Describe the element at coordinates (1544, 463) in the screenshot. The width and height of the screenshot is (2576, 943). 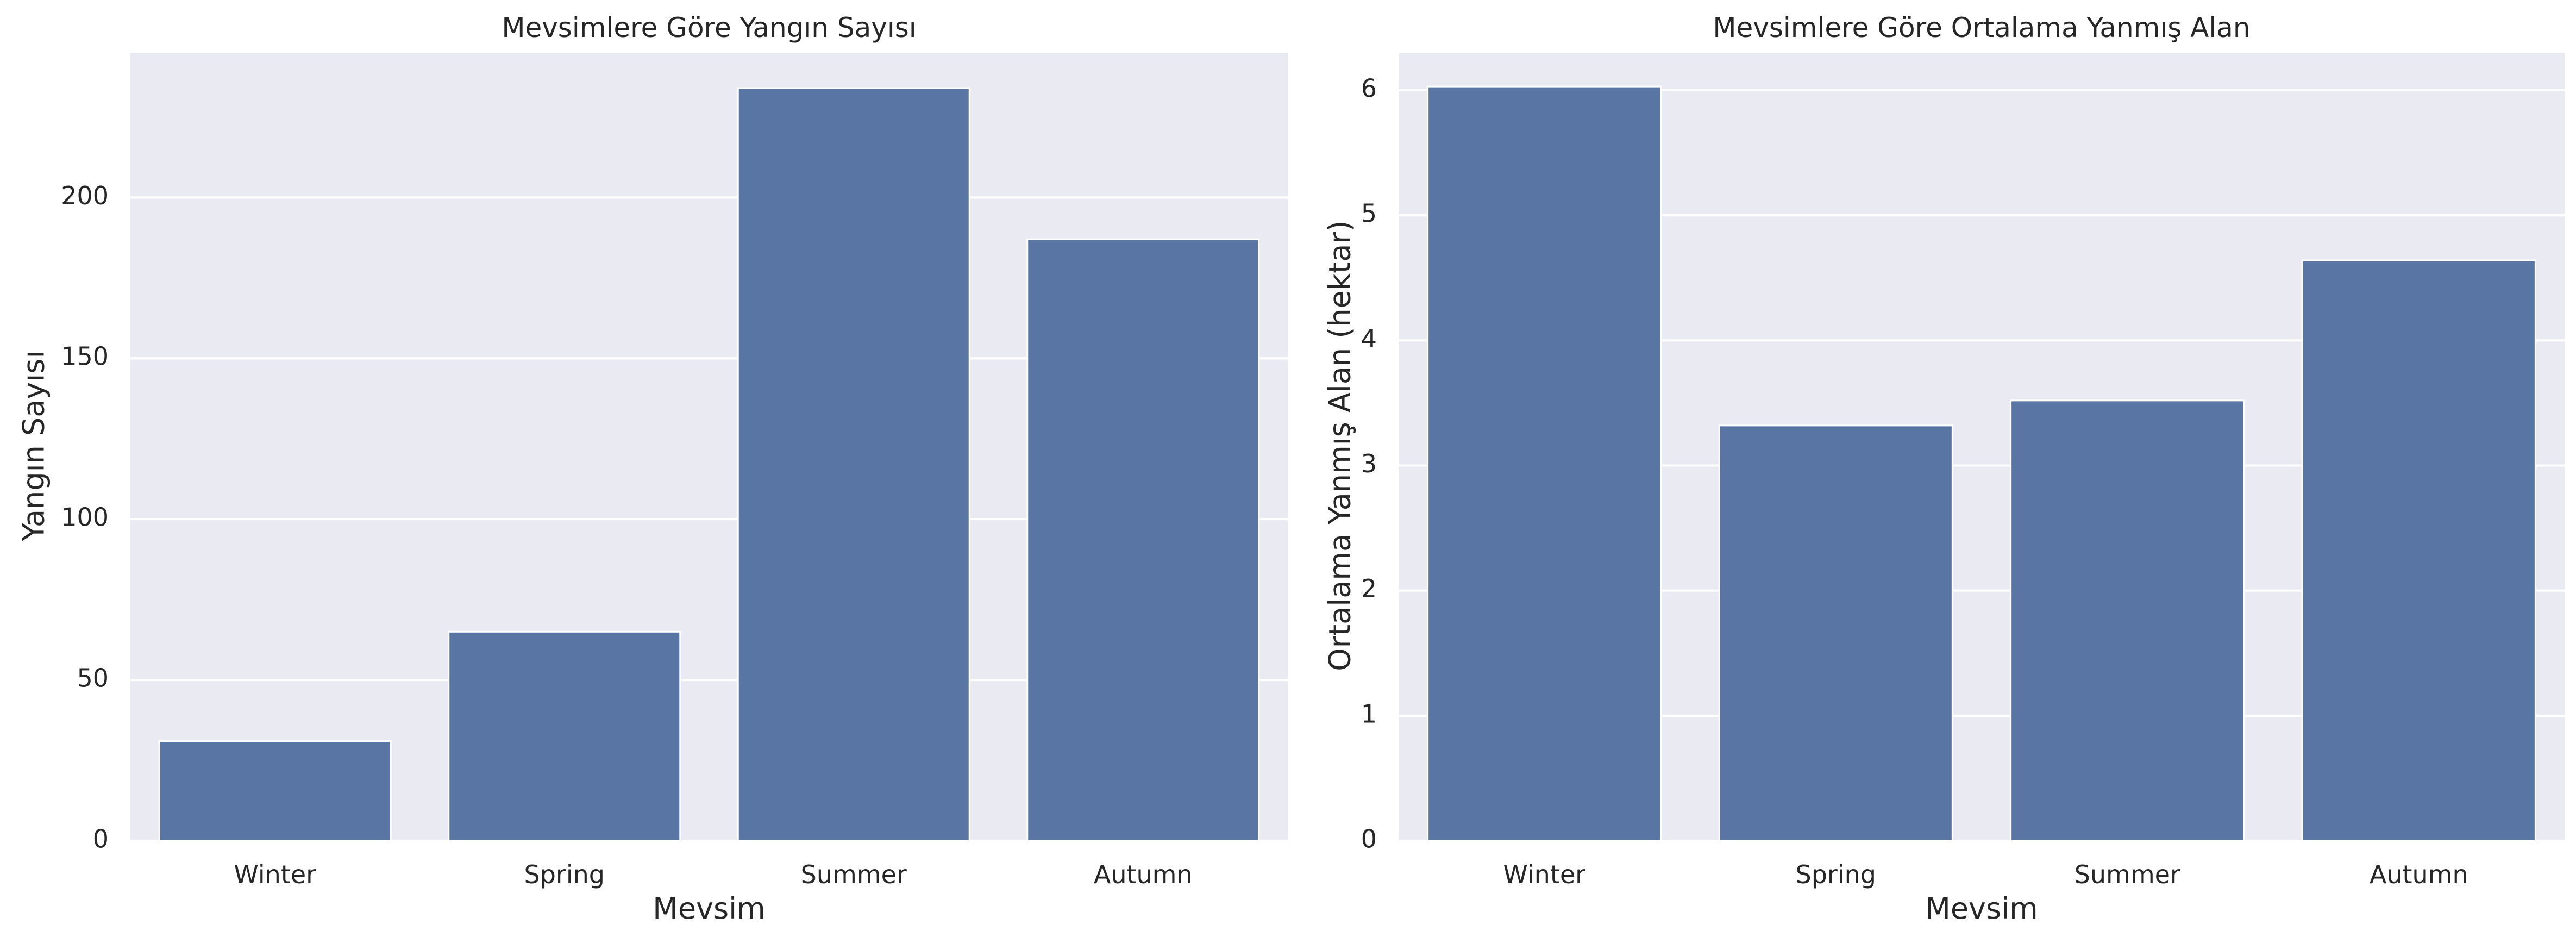
I see `chart2-bar-winter` at that location.